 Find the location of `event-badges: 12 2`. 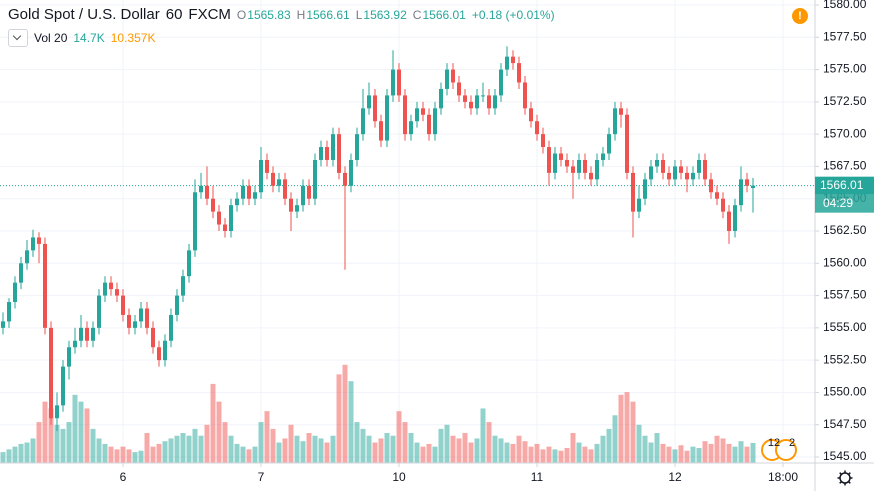

event-badges: 12 2 is located at coordinates (779, 449).